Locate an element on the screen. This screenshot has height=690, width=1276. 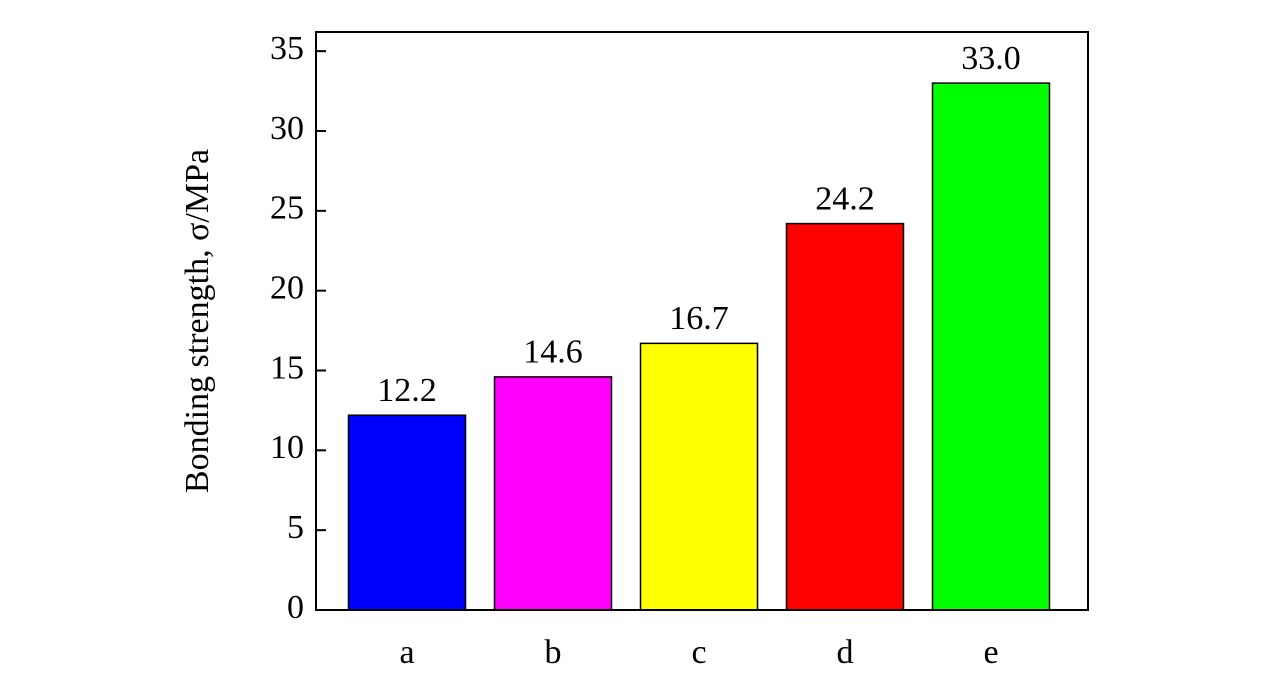
y-axis-label: Bonding strength, σ/MPa is located at coordinates (197, 321).